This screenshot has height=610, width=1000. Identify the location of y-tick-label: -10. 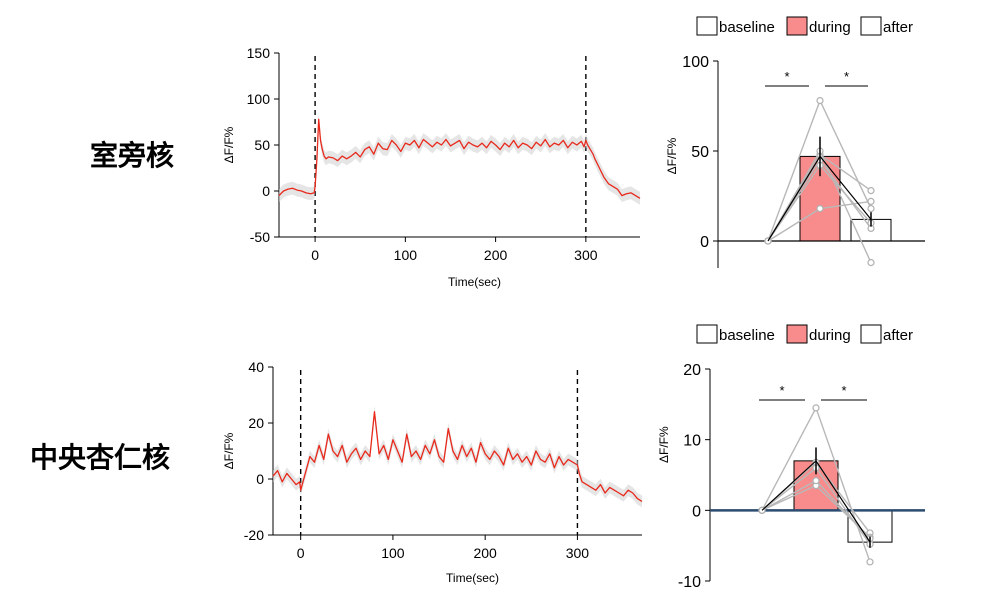
(689, 582).